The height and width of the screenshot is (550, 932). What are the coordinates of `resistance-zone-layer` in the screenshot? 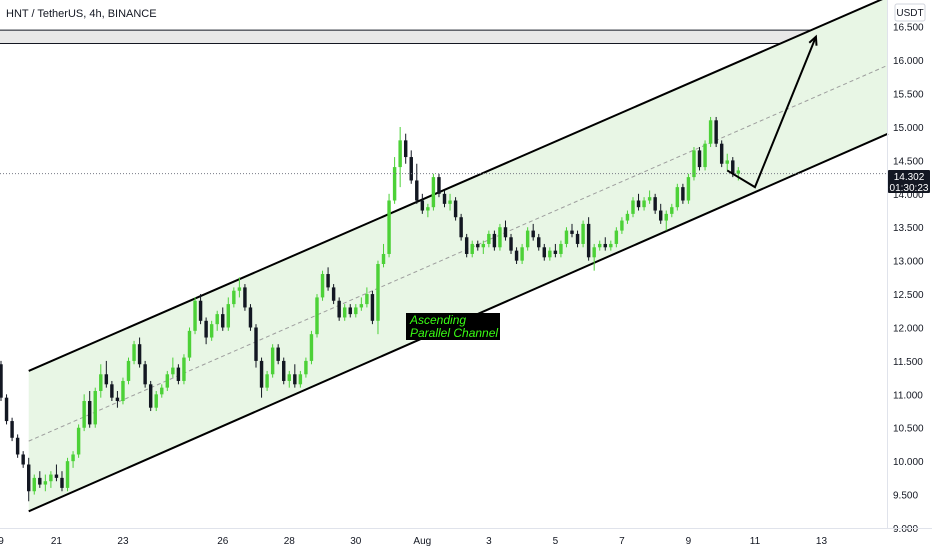 It's located at (443, 36).